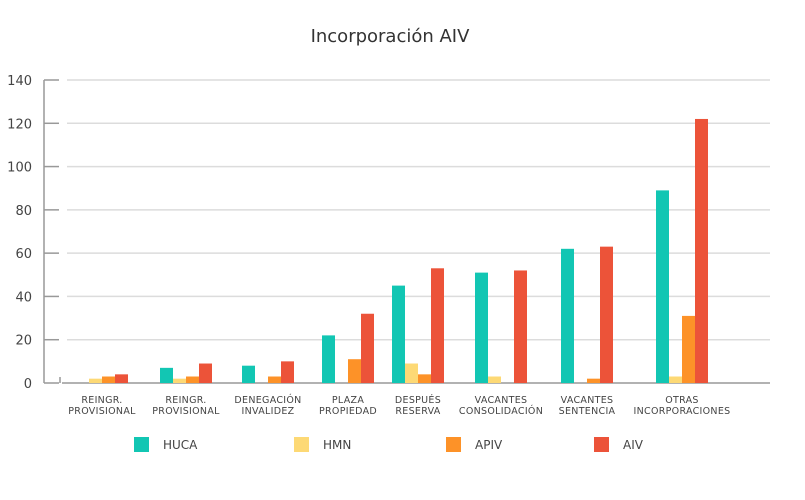 The height and width of the screenshot is (500, 805). Describe the element at coordinates (417, 411) in the screenshot. I see `x-tick-label: RESERVA` at that location.